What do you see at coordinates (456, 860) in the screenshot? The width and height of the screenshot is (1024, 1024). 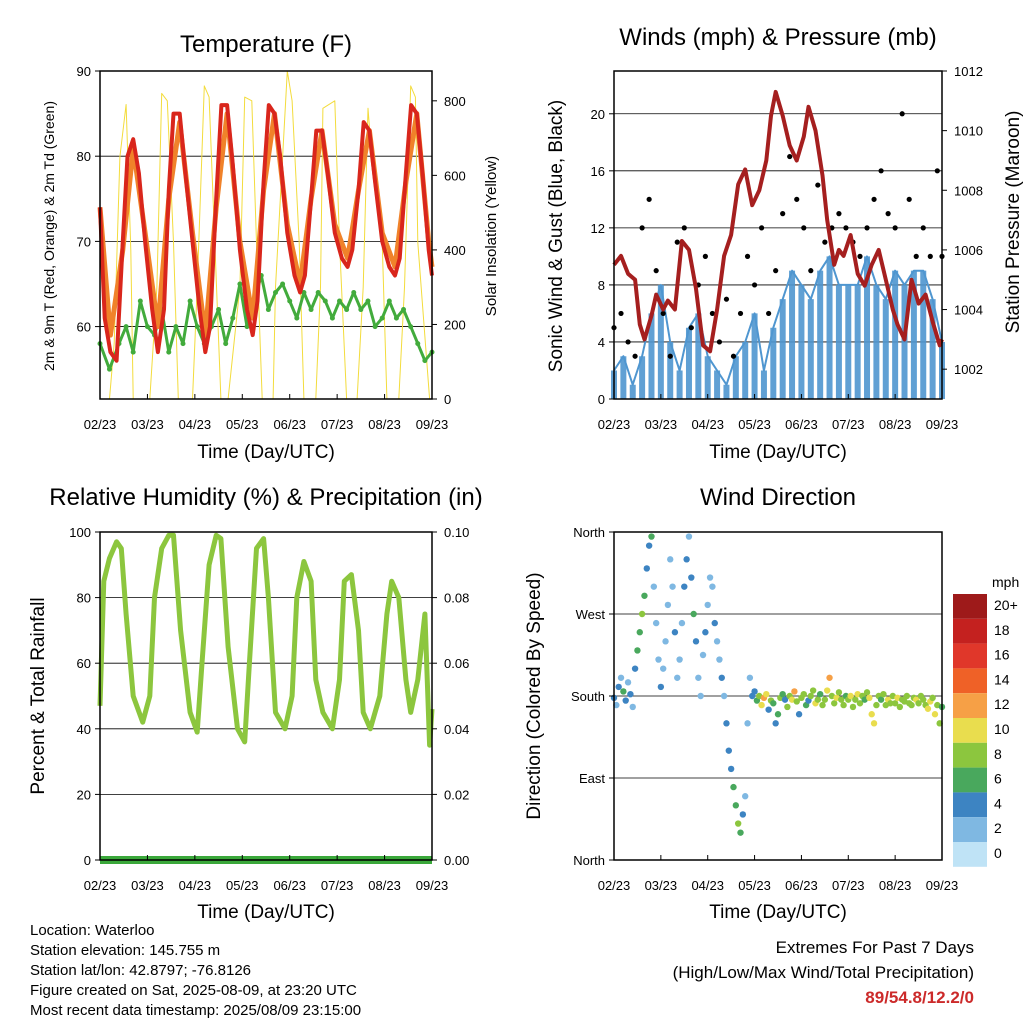 I see `y2-tick-label: 0.00` at bounding box center [456, 860].